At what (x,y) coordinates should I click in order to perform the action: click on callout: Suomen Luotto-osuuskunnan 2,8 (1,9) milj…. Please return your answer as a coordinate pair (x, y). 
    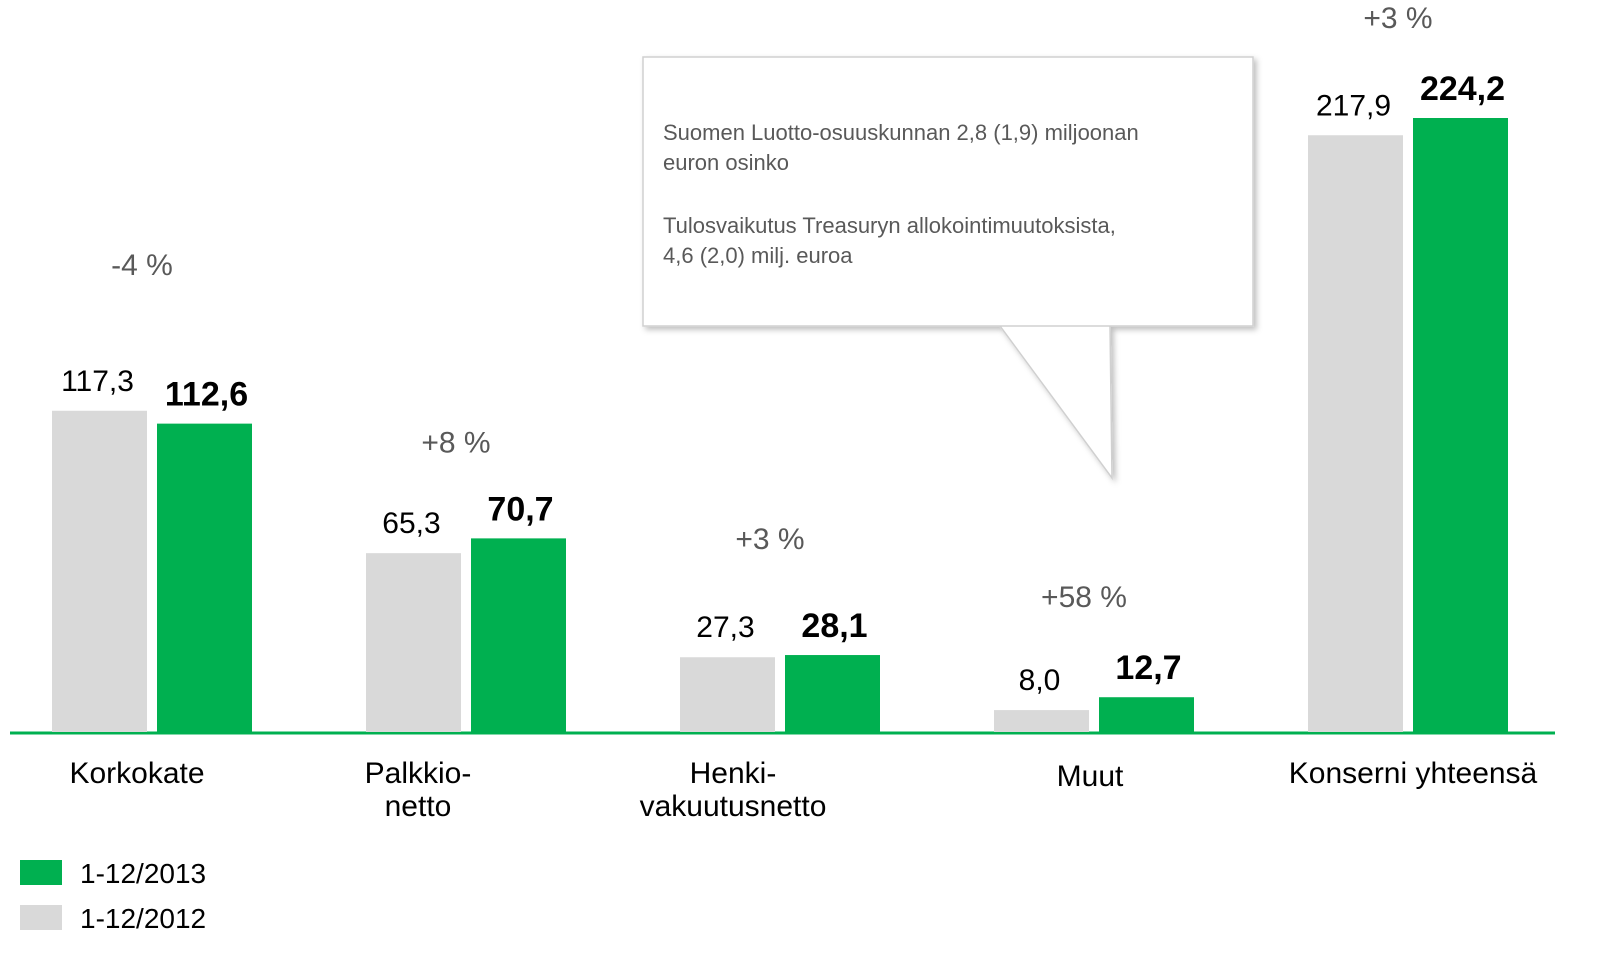
    Looking at the image, I should click on (953, 211).